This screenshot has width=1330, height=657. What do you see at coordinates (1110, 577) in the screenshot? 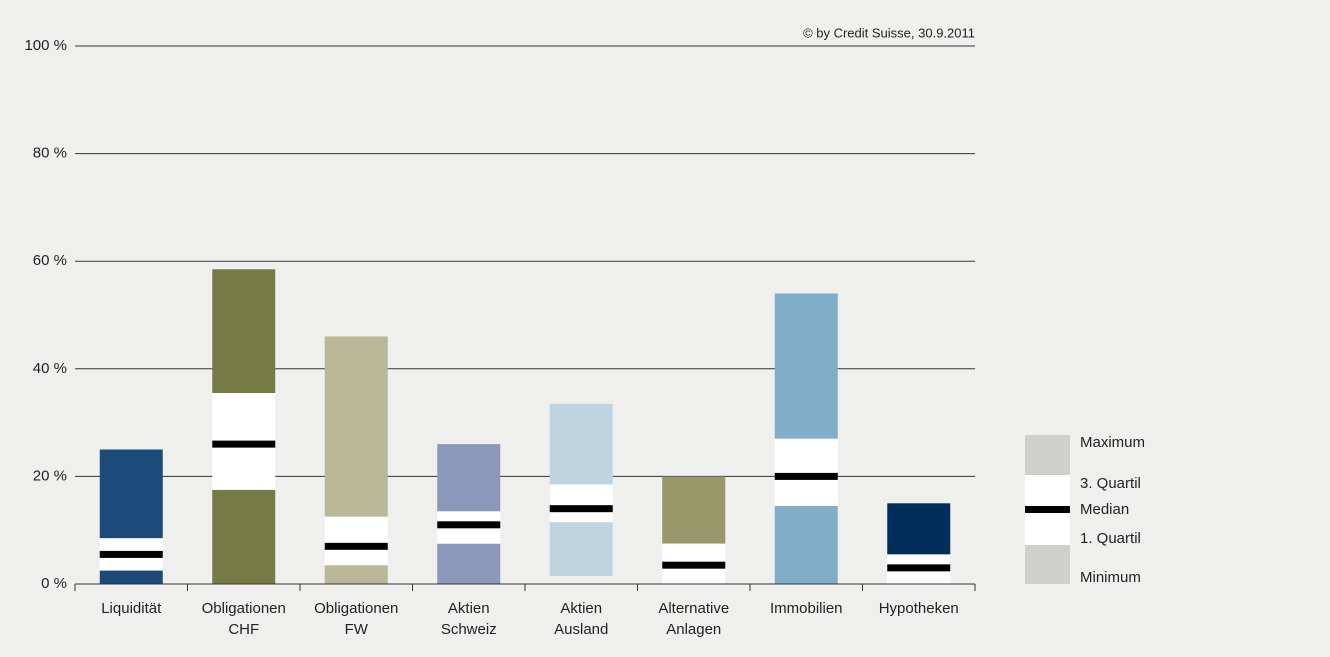
I see `legend-label: Minimum` at bounding box center [1110, 577].